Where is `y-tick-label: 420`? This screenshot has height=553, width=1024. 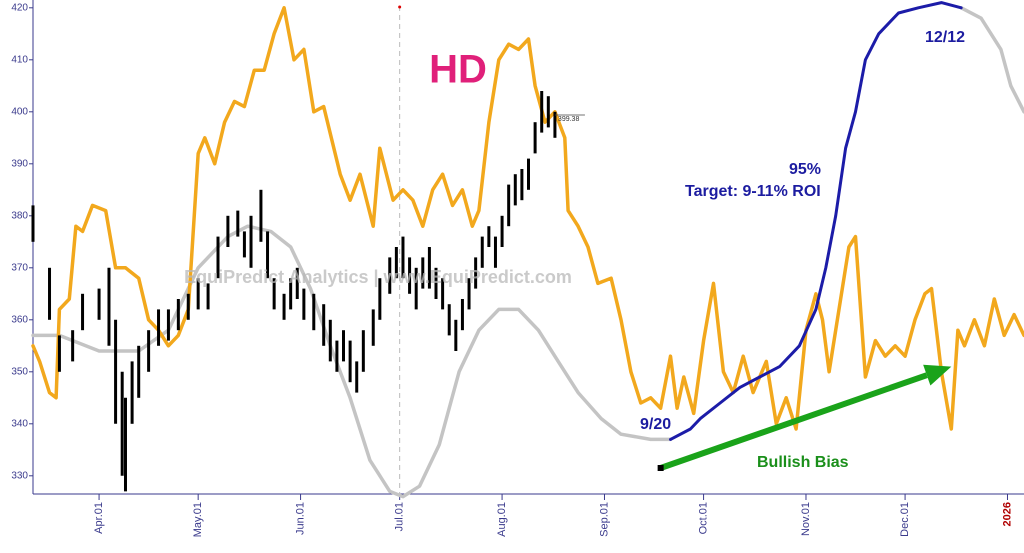 y-tick-label: 420 is located at coordinates (19, 7).